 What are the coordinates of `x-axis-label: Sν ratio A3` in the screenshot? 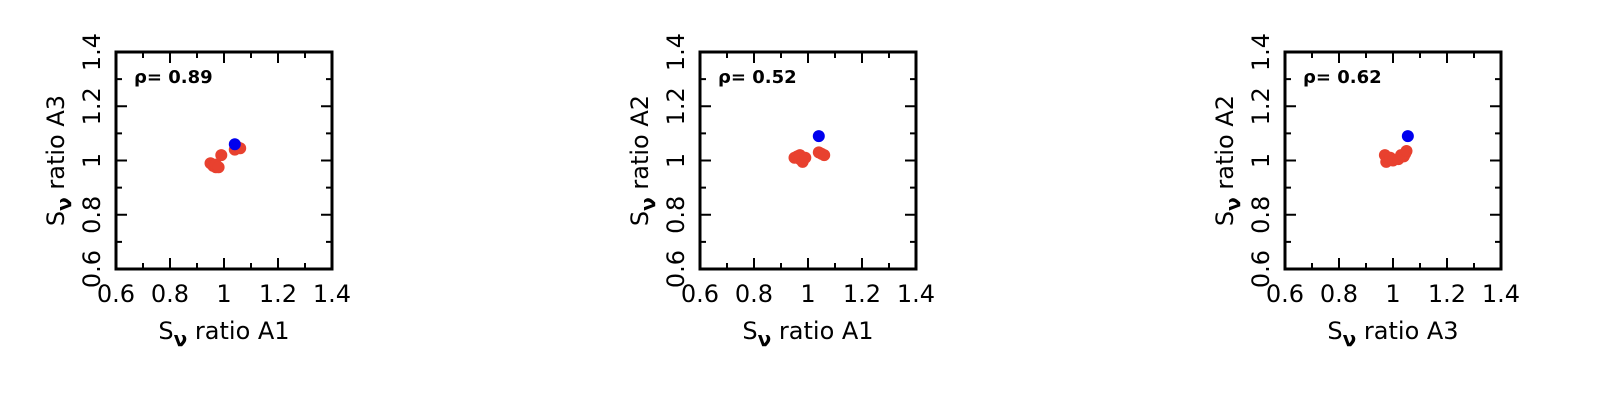 It's located at (1392, 334).